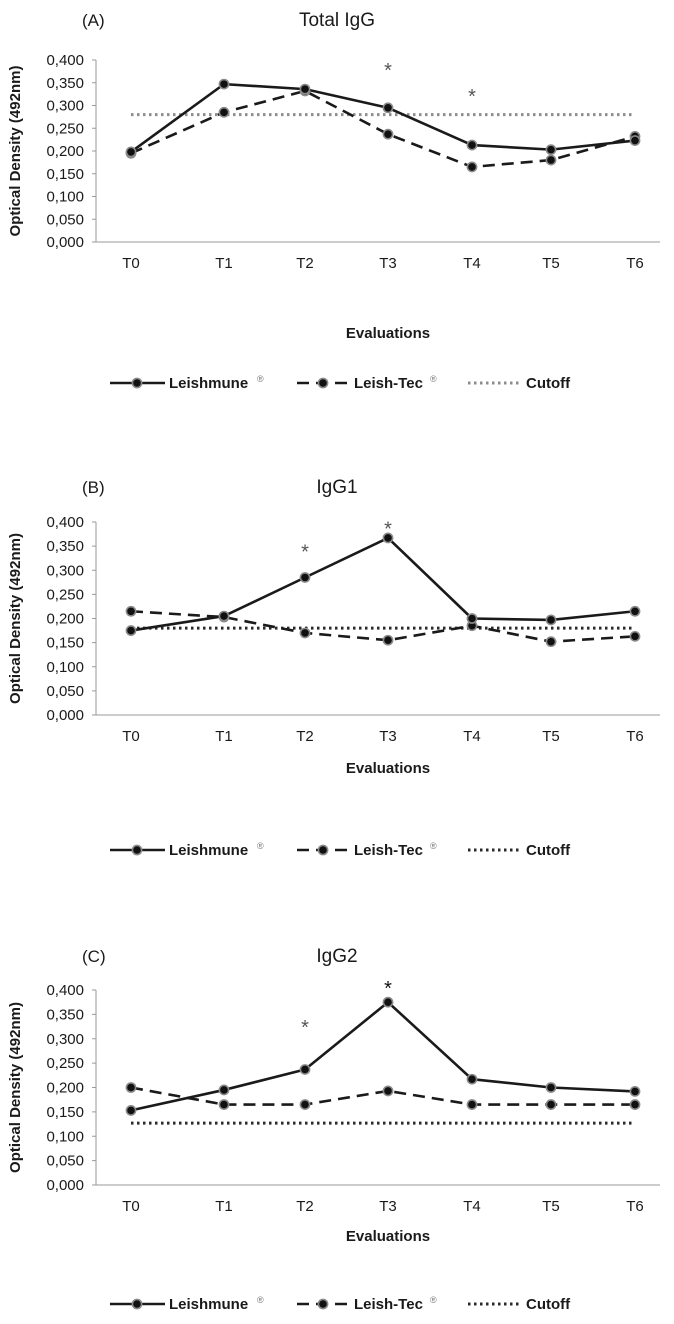 The height and width of the screenshot is (1324, 674). I want to click on panel-label: (B), so click(93, 487).